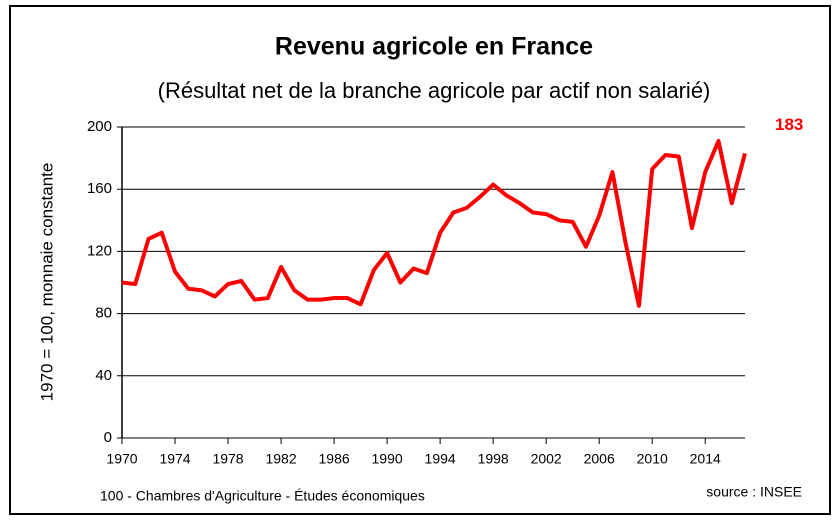 The width and height of the screenshot is (840, 525). Describe the element at coordinates (440, 459) in the screenshot. I see `x-tick-label: 1994` at that location.